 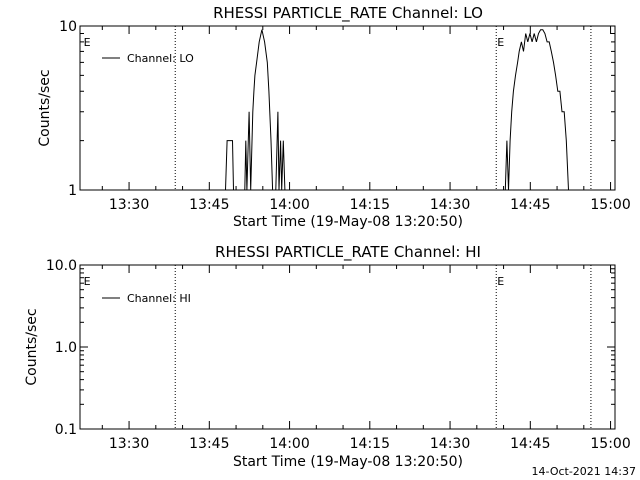 What do you see at coordinates (348, 222) in the screenshot?
I see `lo-x-axis-label: Start Time (19-May-08 13:20:50)` at bounding box center [348, 222].